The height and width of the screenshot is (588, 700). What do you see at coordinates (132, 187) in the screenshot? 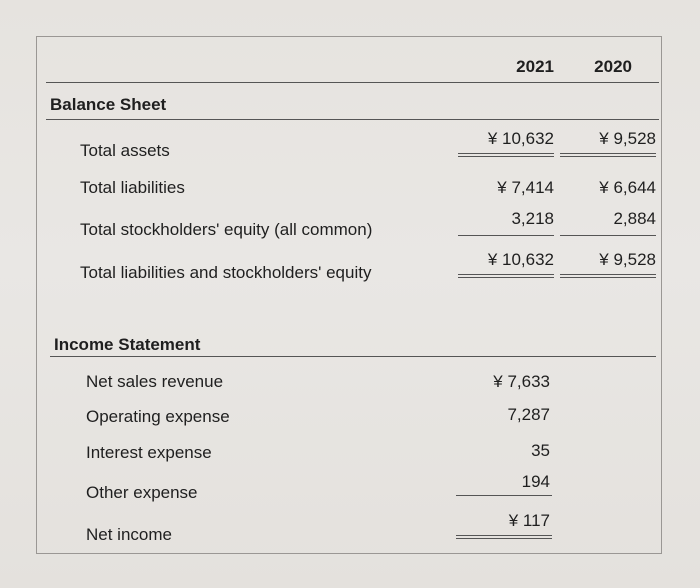
I see `row-label-total-liabilities: Total liabilities` at bounding box center [132, 187].